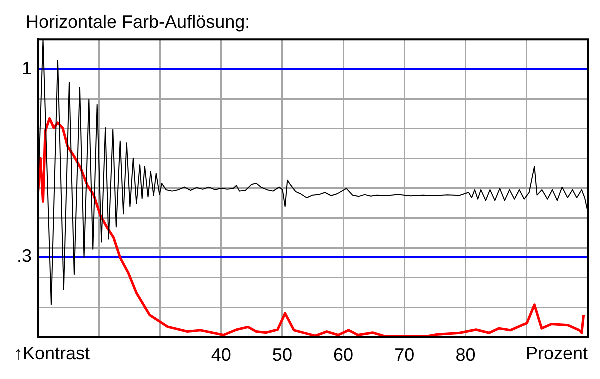 This screenshot has width=600, height=379. What do you see at coordinates (24, 256) in the screenshot?
I see `ref-line-label: .3` at bounding box center [24, 256].